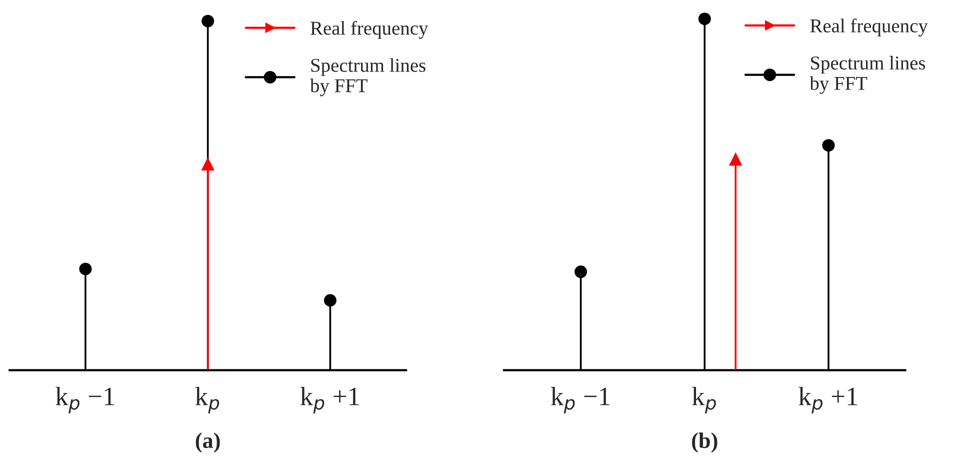 The image size is (960, 461). What do you see at coordinates (208, 442) in the screenshot?
I see `text: (a)` at bounding box center [208, 442].